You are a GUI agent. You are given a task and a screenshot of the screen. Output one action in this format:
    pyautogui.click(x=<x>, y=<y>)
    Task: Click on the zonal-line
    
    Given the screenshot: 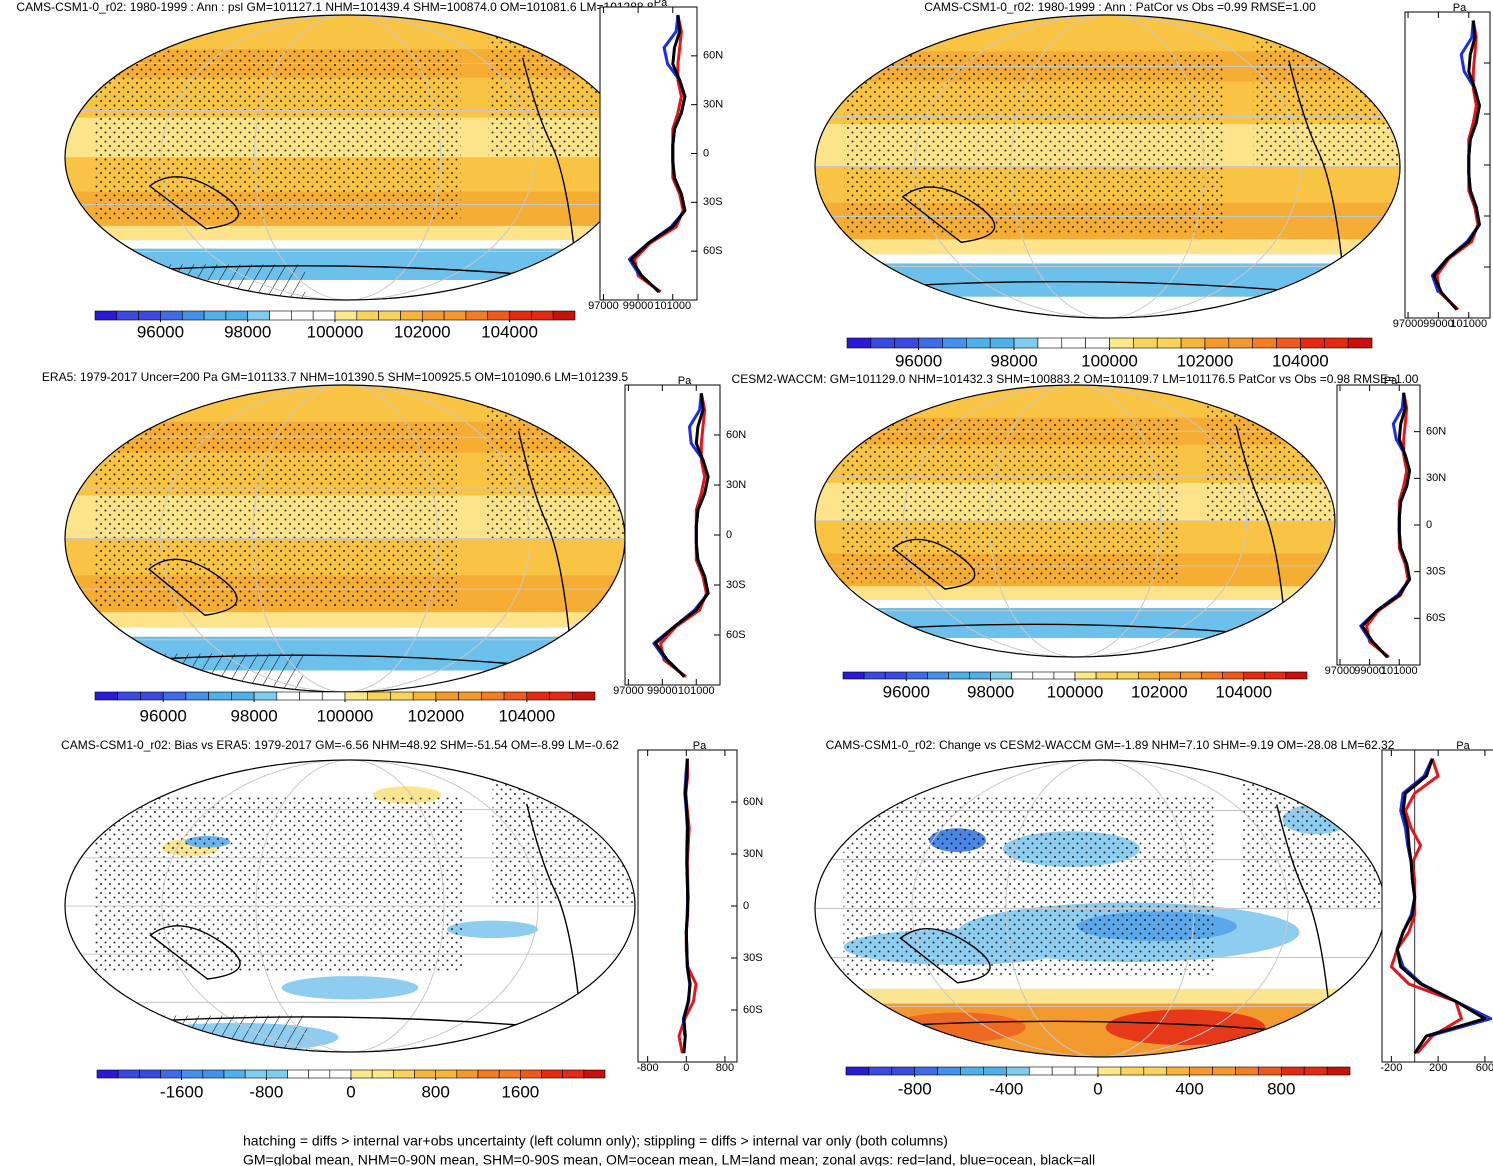 What is the action you would take?
    pyautogui.click(x=1456, y=165)
    